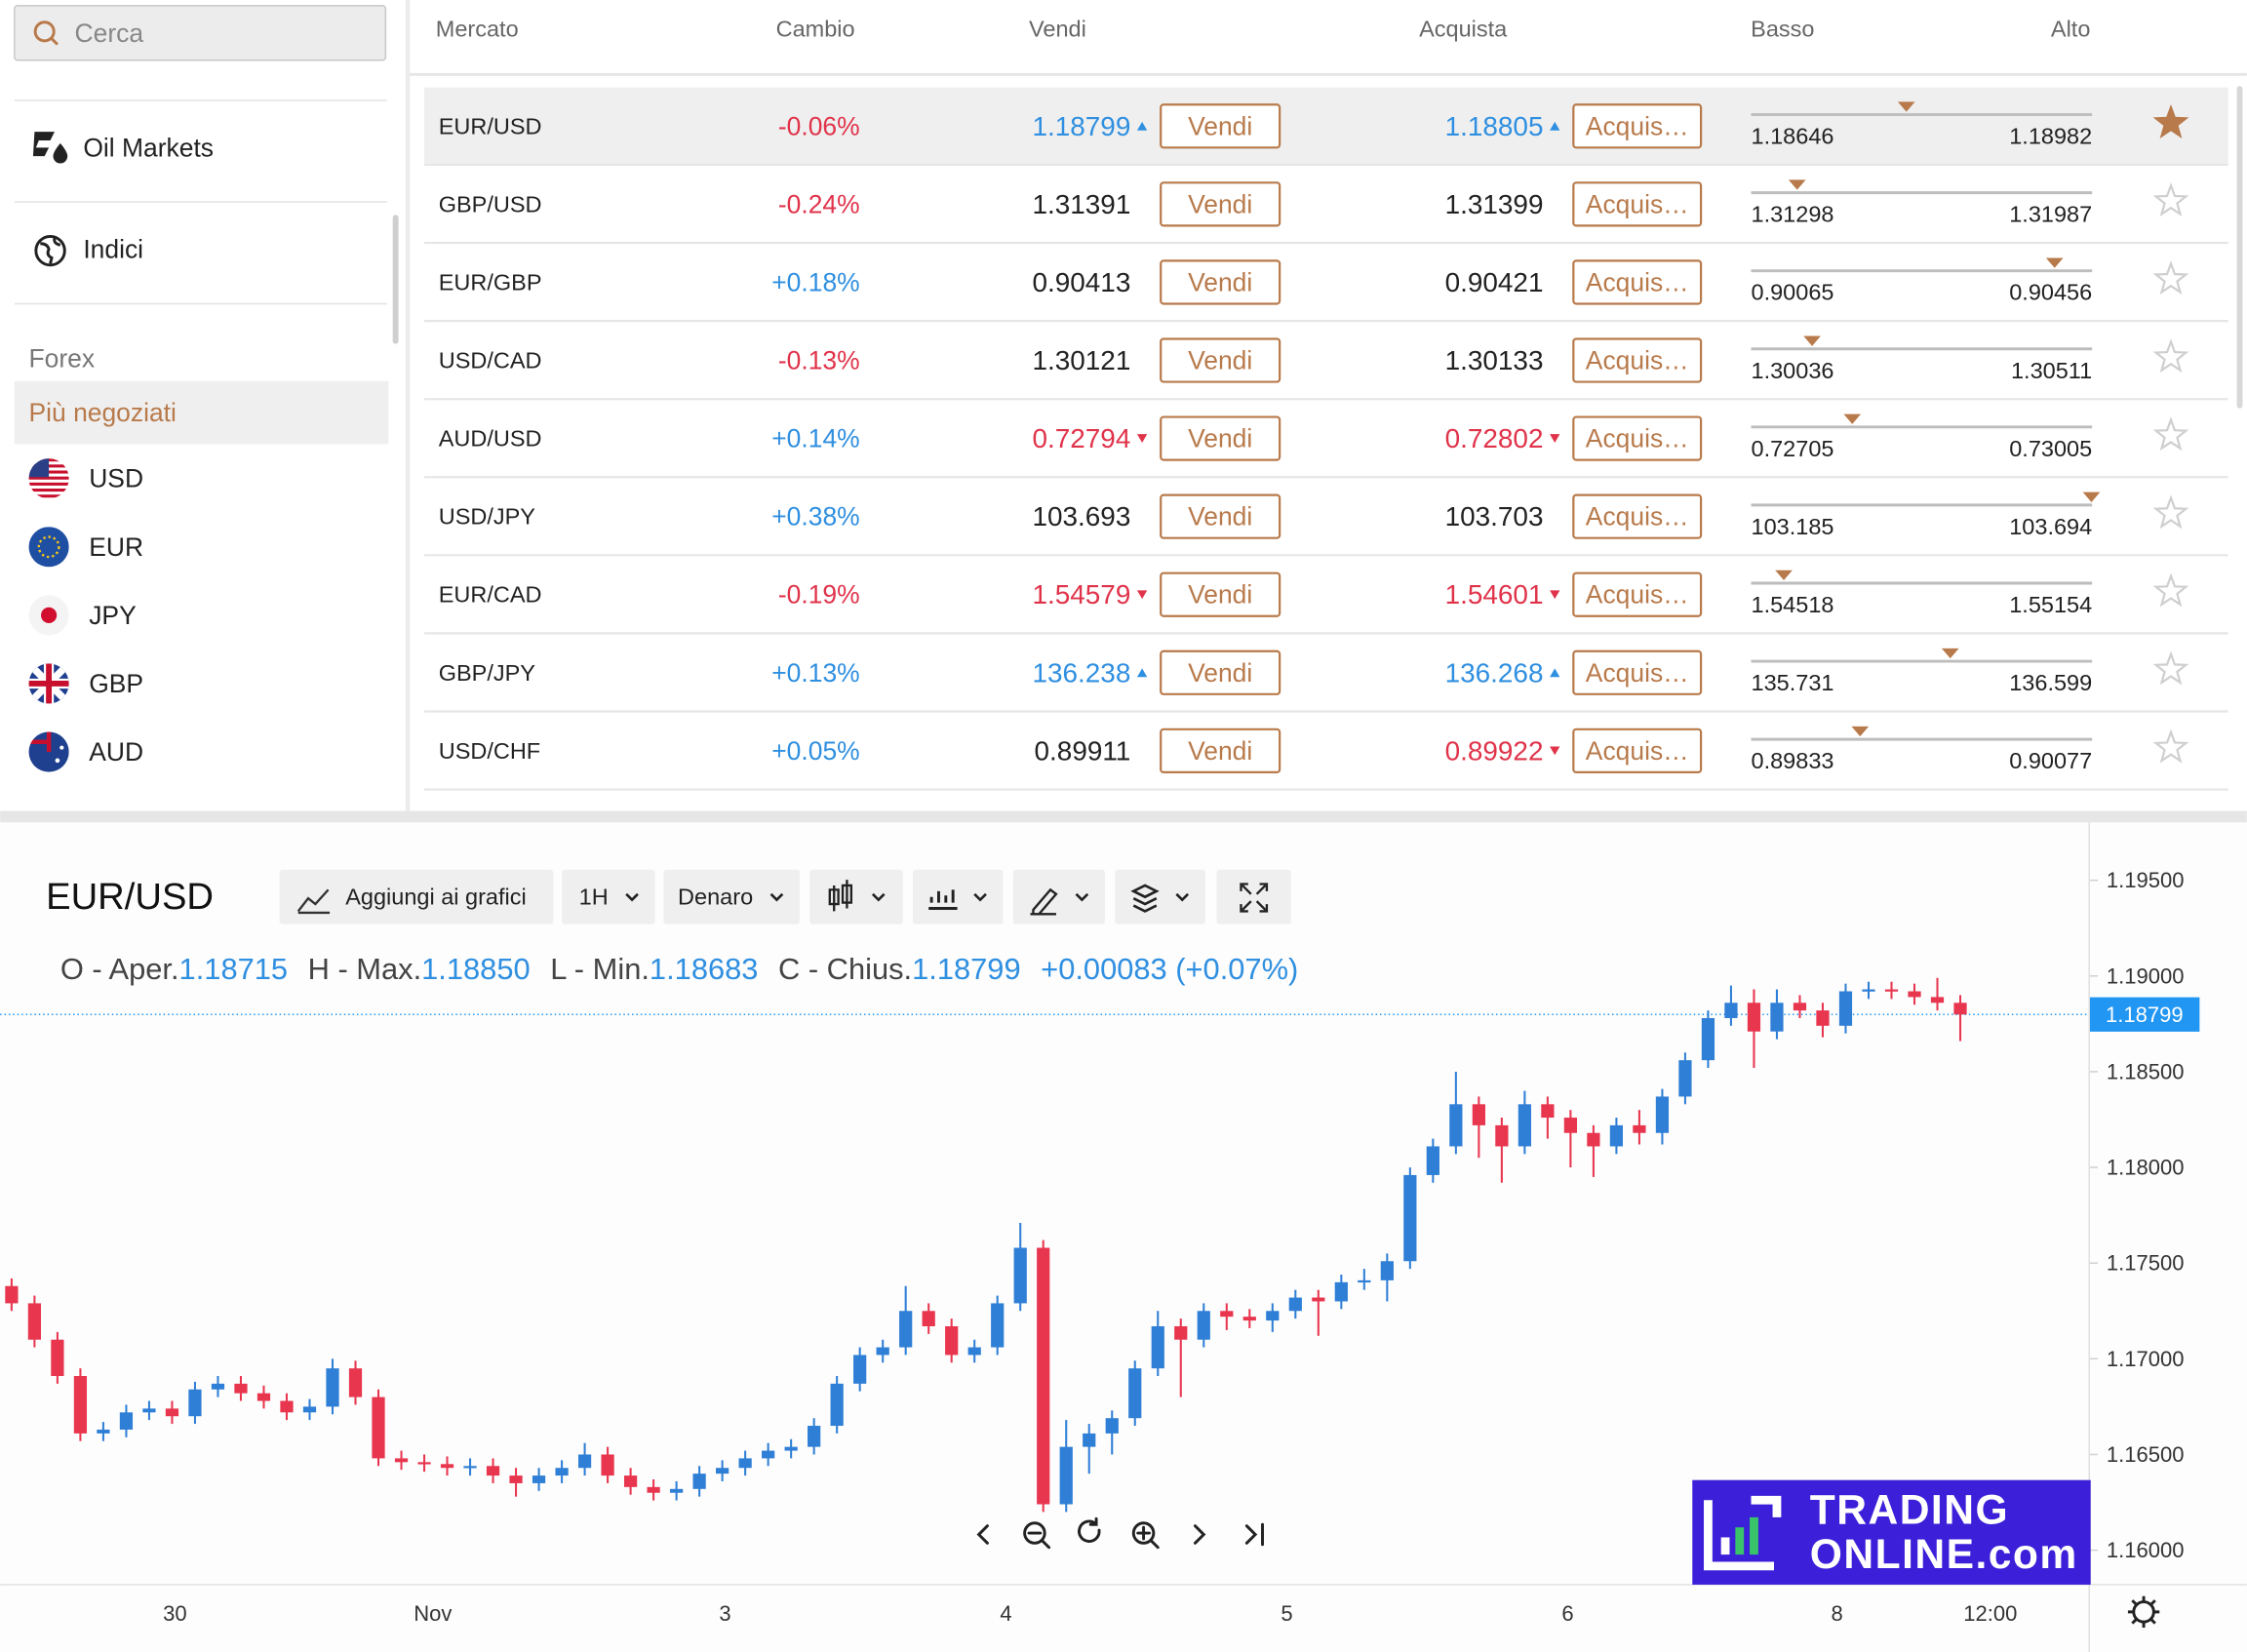 This screenshot has width=2247, height=1652. I want to click on zoom-in, so click(1145, 1535).